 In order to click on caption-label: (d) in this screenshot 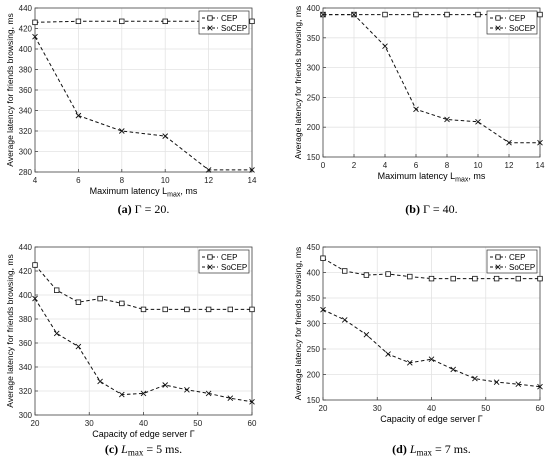, I will do `click(401, 449)`.